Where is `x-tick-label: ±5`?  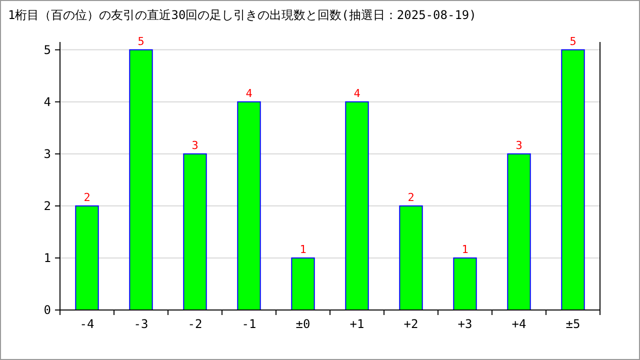 x-tick-label: ±5 is located at coordinates (573, 324).